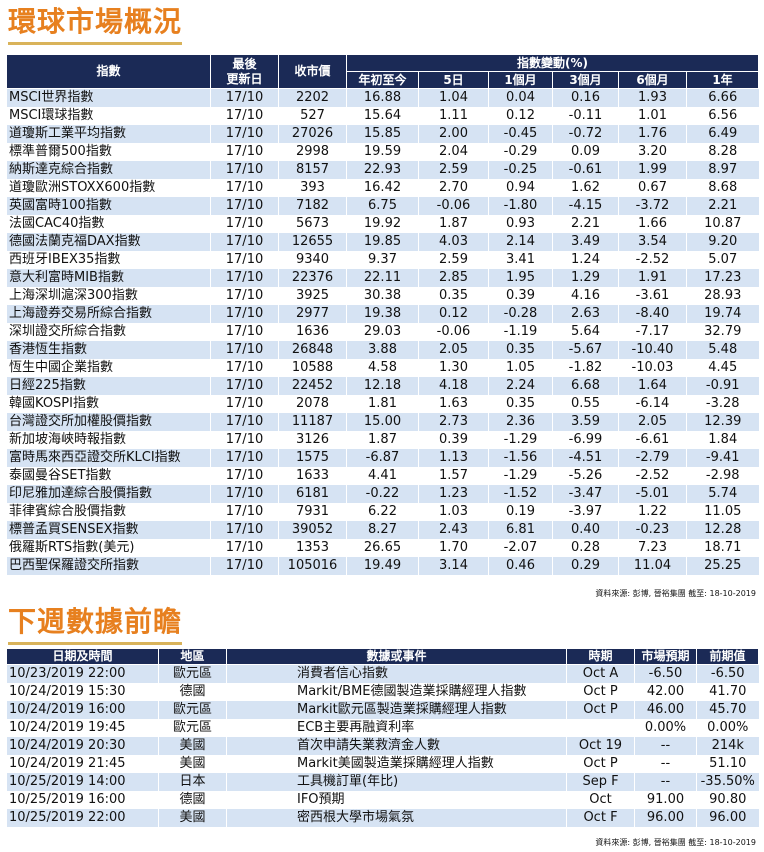  Describe the element at coordinates (722, 548) in the screenshot. I see `1y-cell: 18.71` at that location.